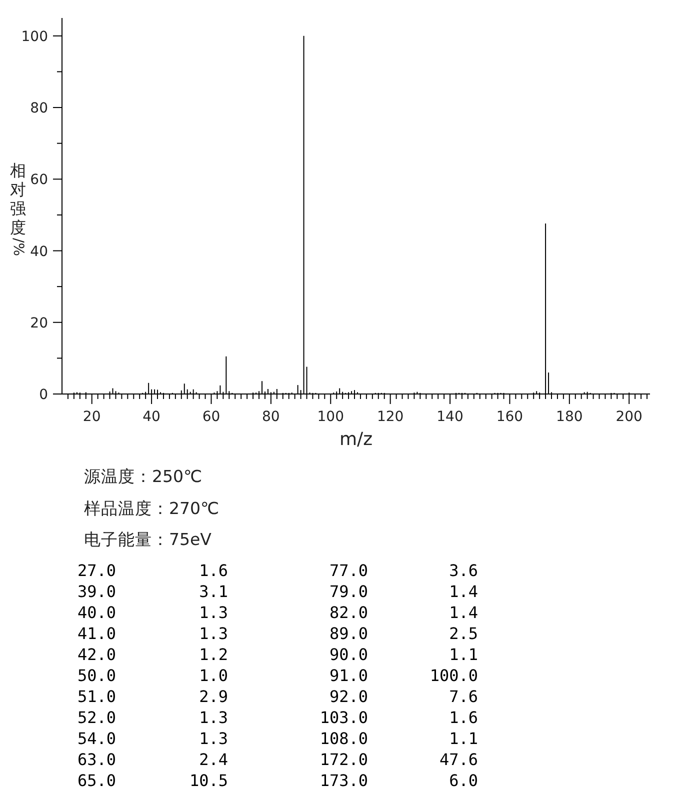 The width and height of the screenshot is (680, 794). What do you see at coordinates (629, 417) in the screenshot?
I see `x-tick-label: 200` at bounding box center [629, 417].